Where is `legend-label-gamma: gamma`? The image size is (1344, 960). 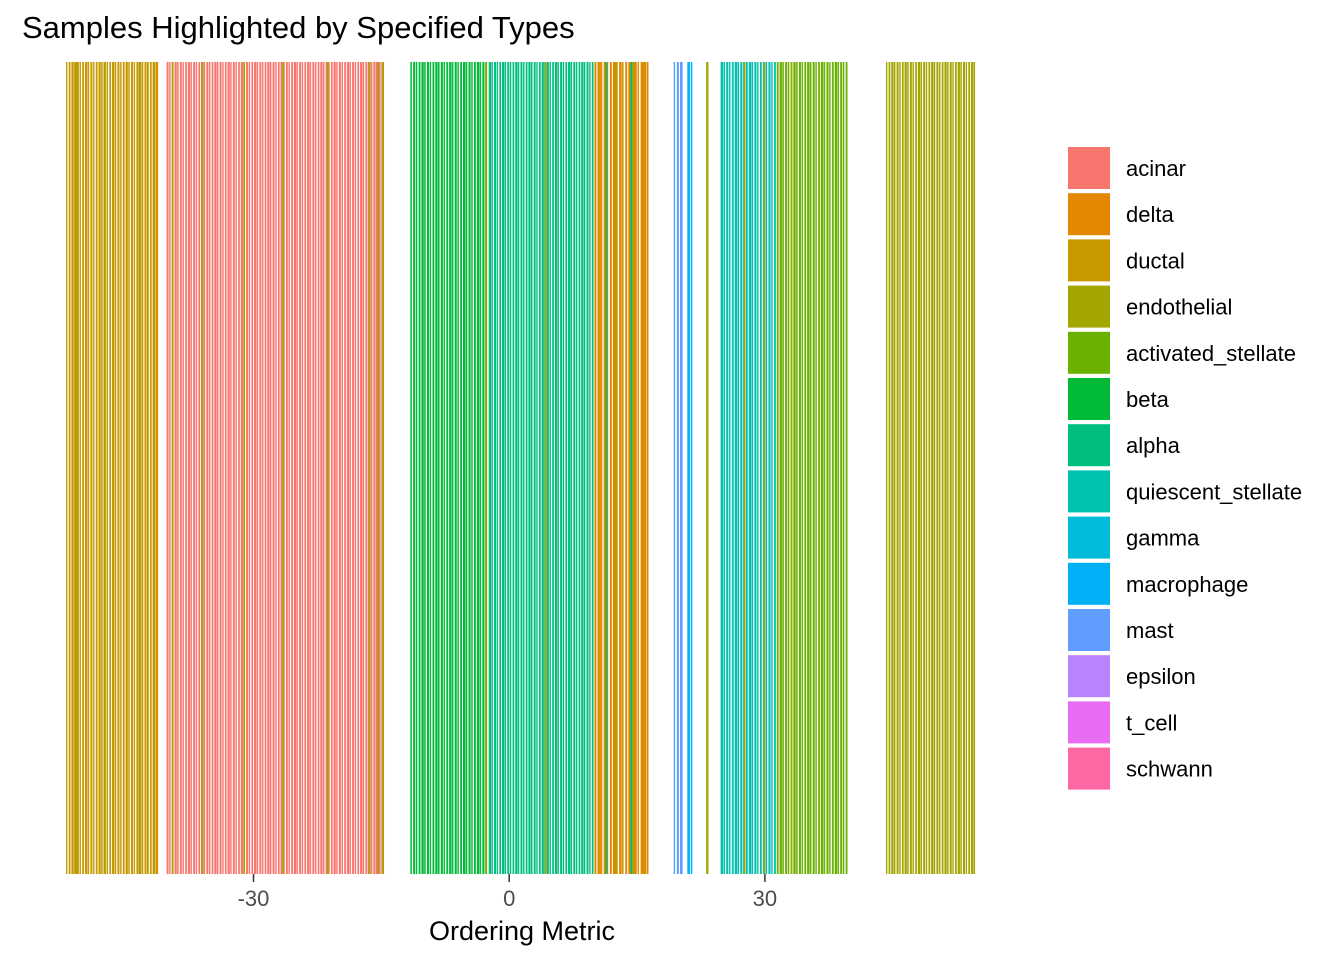 legend-label-gamma: gamma is located at coordinates (1163, 538).